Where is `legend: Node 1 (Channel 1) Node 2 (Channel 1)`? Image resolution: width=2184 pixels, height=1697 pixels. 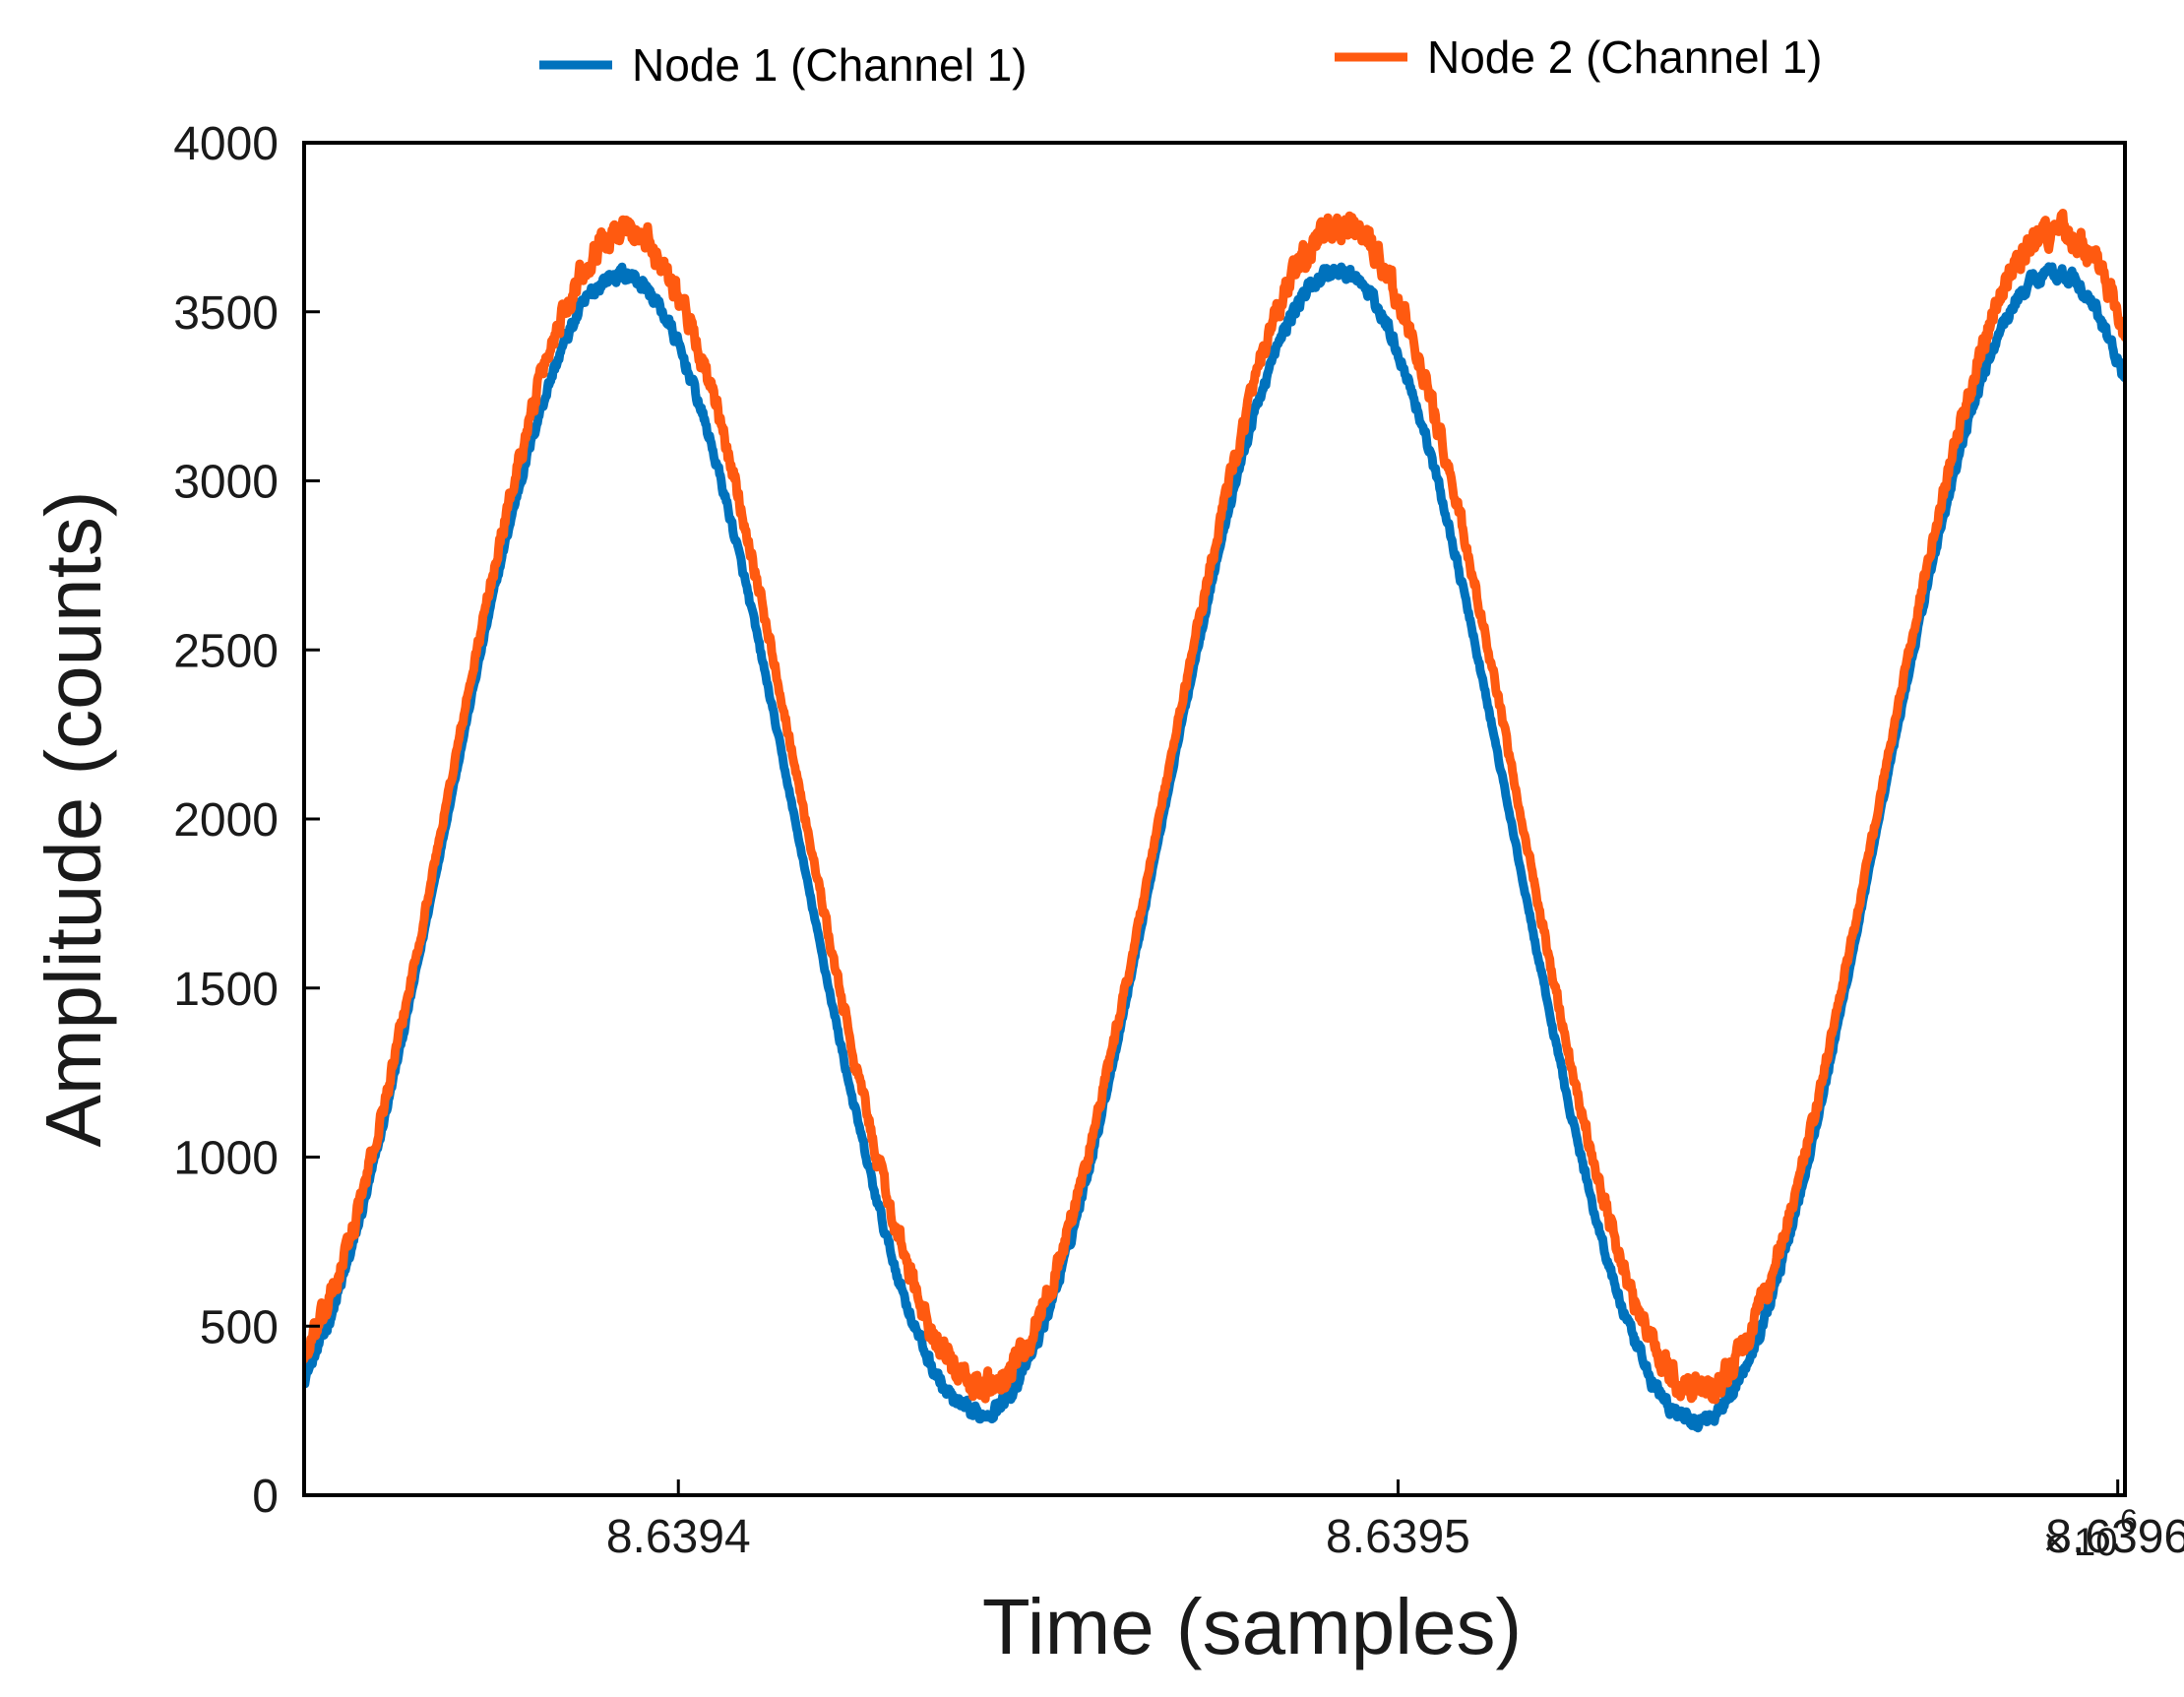
legend: Node 1 (Channel 1) Node 2 (Channel 1) is located at coordinates (1180, 61).